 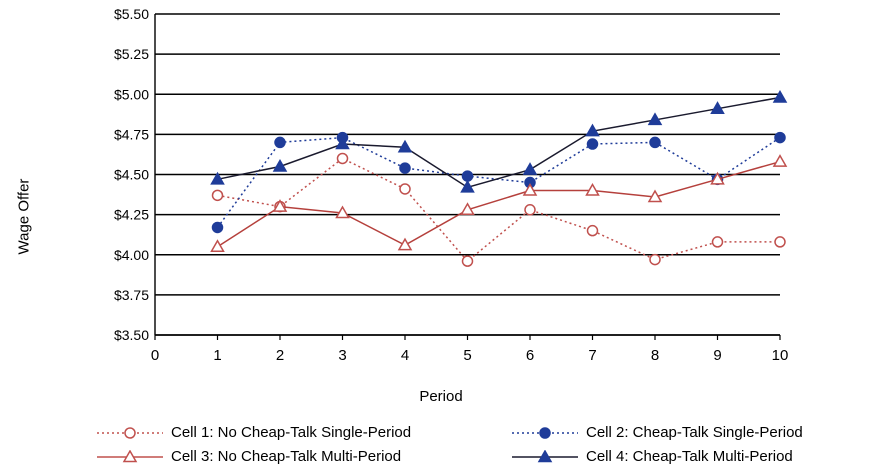 I want to click on x-tick-label: 5, so click(x=467, y=355).